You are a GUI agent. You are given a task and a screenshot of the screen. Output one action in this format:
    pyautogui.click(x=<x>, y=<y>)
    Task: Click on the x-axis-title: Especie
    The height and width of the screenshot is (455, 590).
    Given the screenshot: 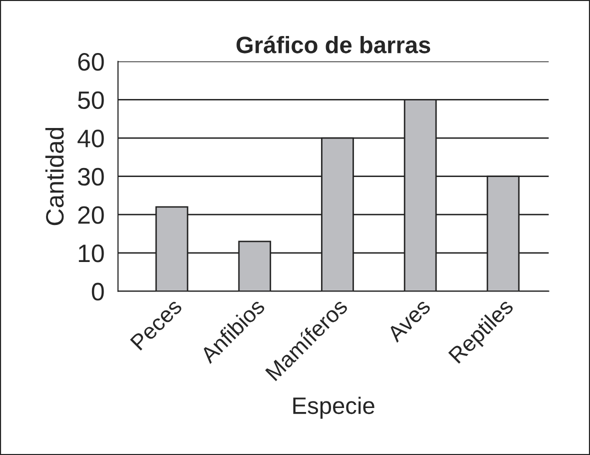 What is the action you would take?
    pyautogui.click(x=333, y=407)
    